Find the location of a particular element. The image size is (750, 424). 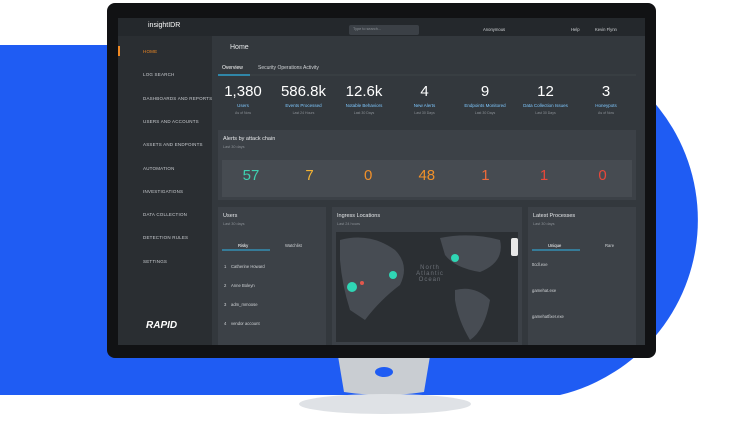

processes-panel is located at coordinates (582, 276).